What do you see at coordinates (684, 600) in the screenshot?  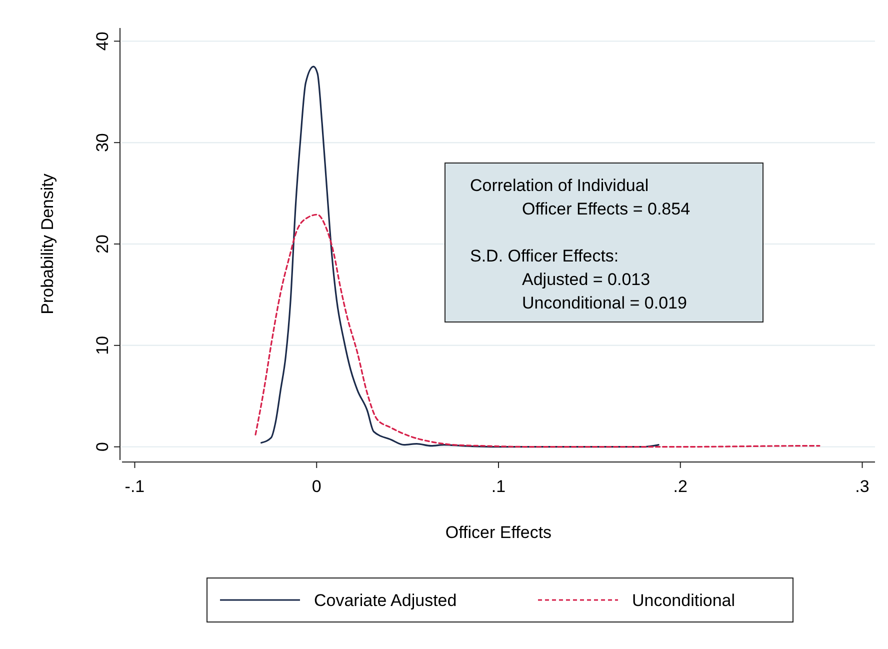 I see `legend-label: Unconditional` at bounding box center [684, 600].